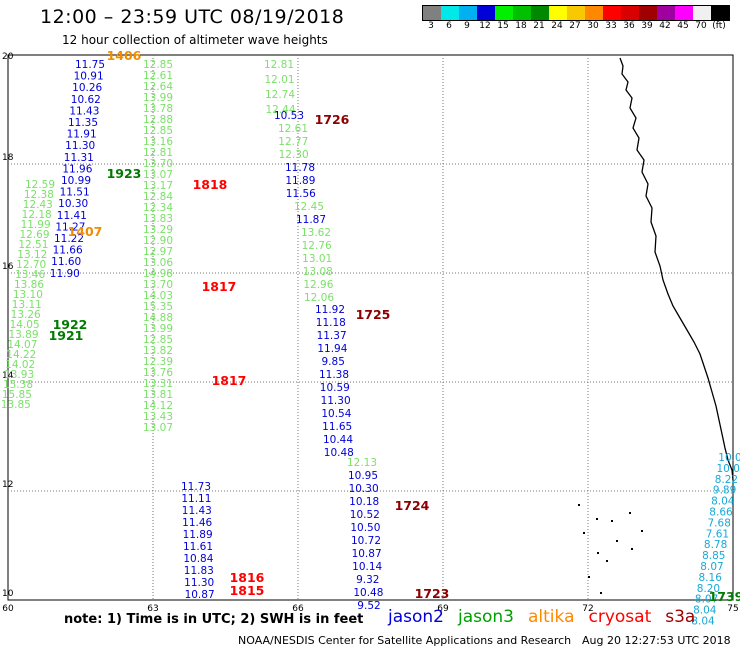 This screenshot has width=740, height=650. Describe the element at coordinates (124, 55) in the screenshot. I see `pass-time-label: 1406` at that location.